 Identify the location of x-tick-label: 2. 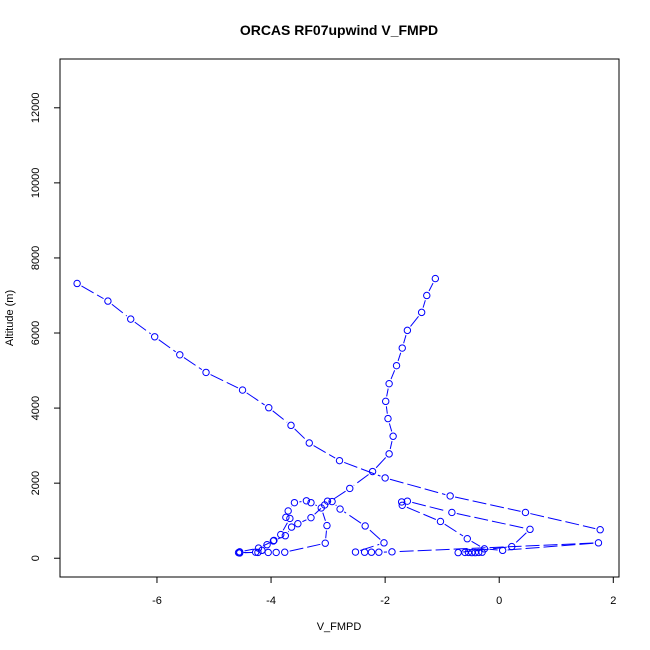
(613, 601).